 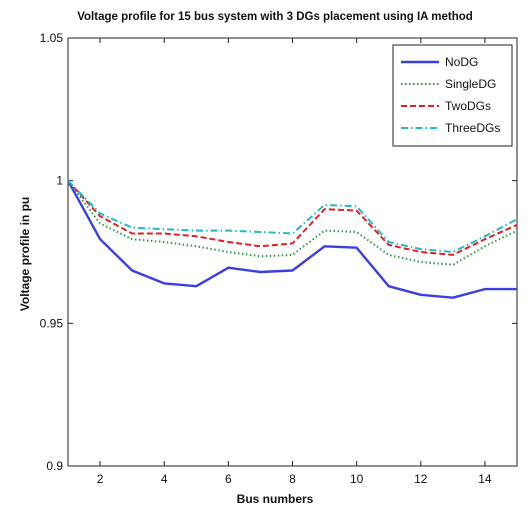 I want to click on legend-label-twodgs: TwoDGs, so click(x=468, y=106).